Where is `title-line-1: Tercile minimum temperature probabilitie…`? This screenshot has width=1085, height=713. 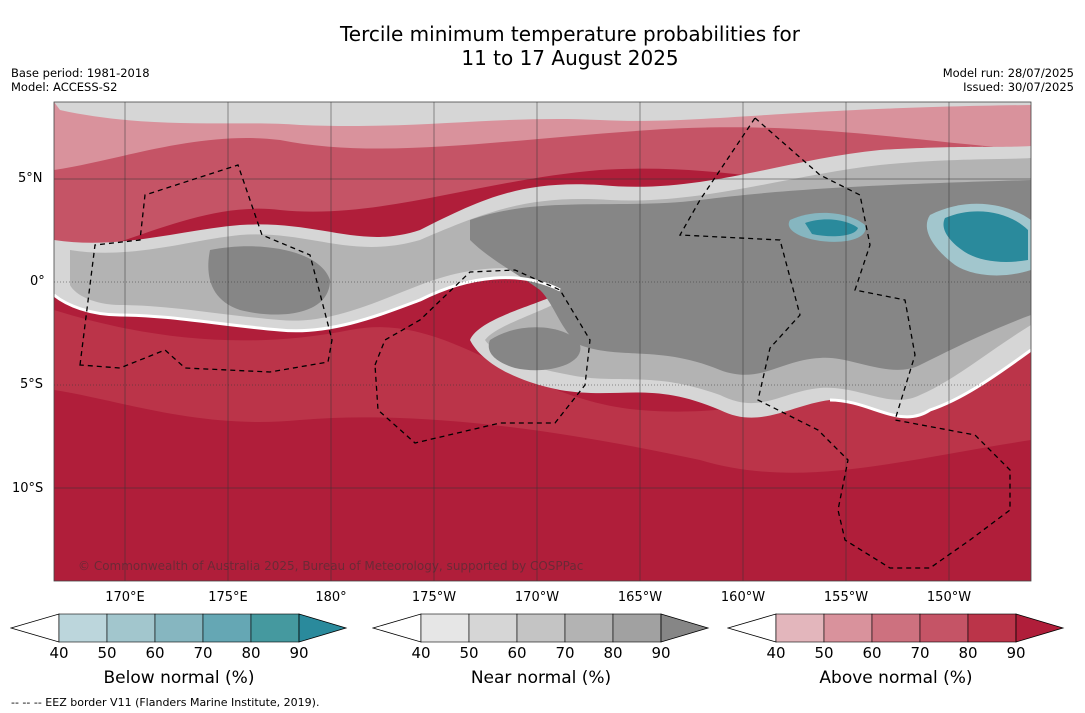 title-line-1: Tercile minimum temperature probabilitie… is located at coordinates (570, 34).